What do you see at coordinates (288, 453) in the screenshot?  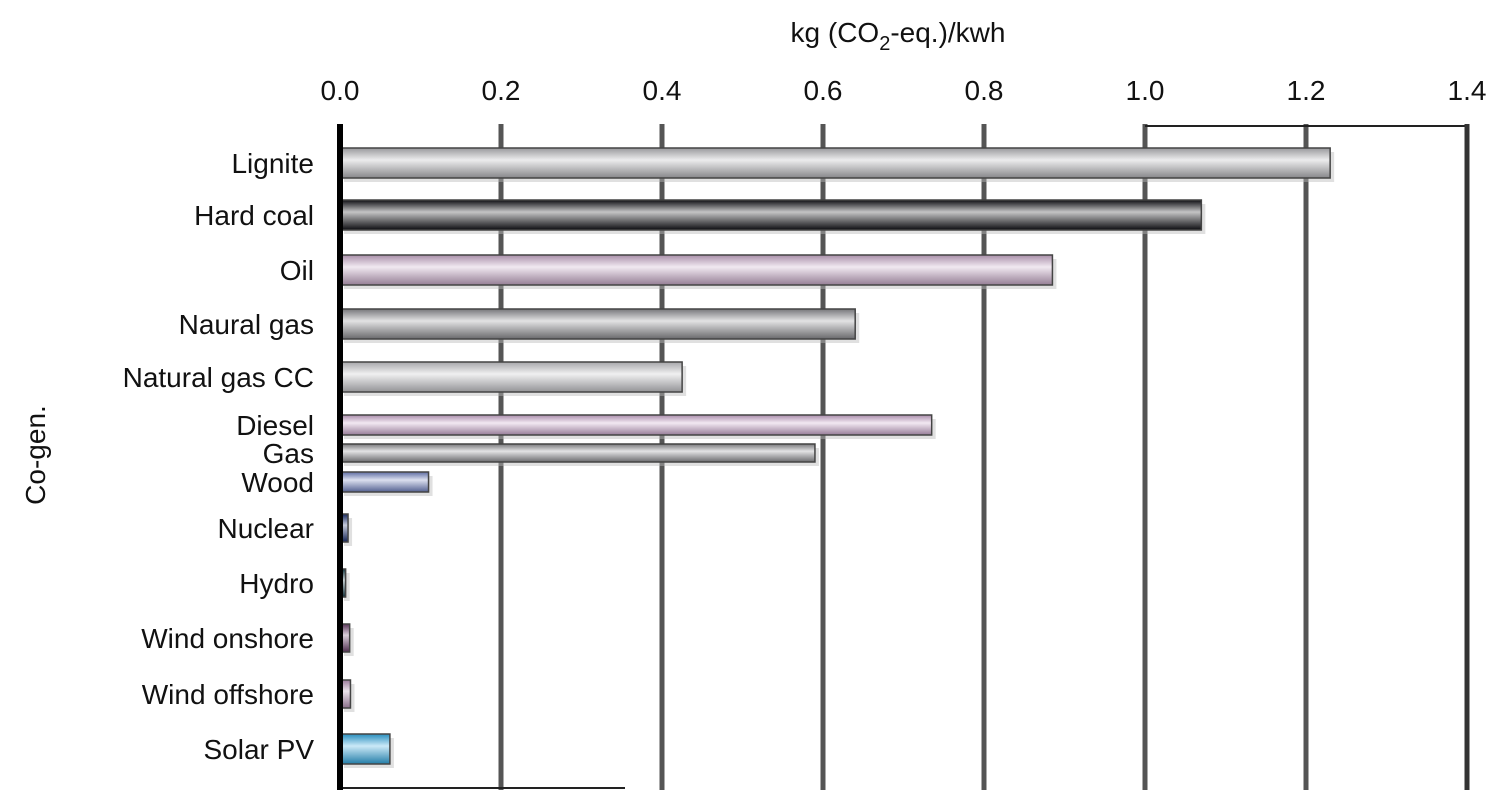 I see `category-label: Gas` at bounding box center [288, 453].